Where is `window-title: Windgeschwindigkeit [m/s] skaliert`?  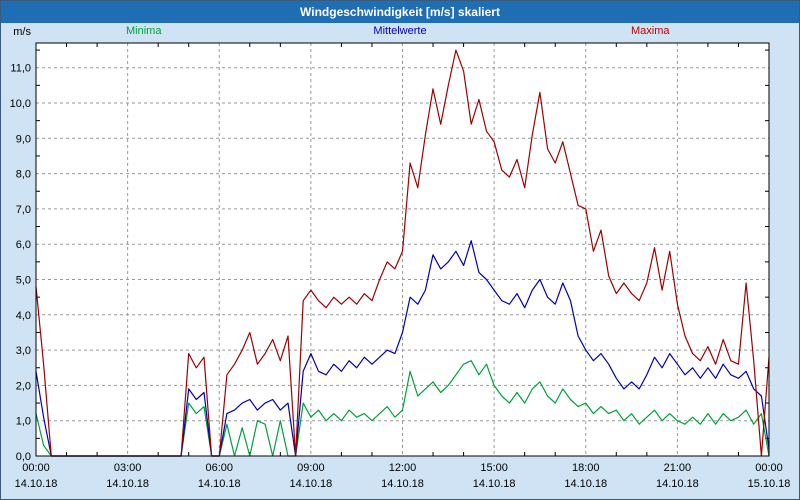 window-title: Windgeschwindigkeit [m/s] skaliert is located at coordinates (400, 12).